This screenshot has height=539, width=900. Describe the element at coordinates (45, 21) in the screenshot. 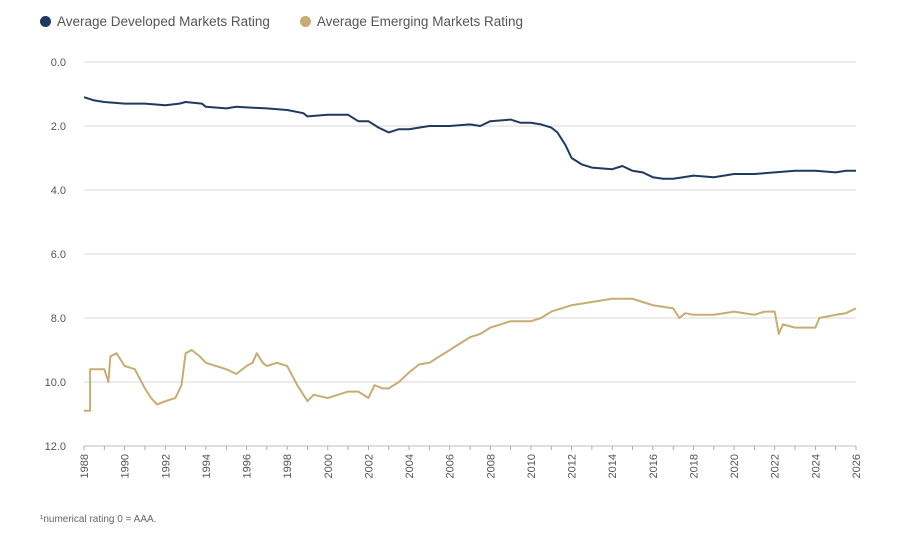

I see `legend-swatch-developed` at that location.